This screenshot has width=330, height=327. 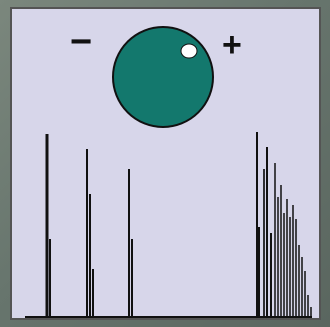 What do you see at coordinates (89, 225) in the screenshot?
I see `left-spectral-lines` at bounding box center [89, 225].